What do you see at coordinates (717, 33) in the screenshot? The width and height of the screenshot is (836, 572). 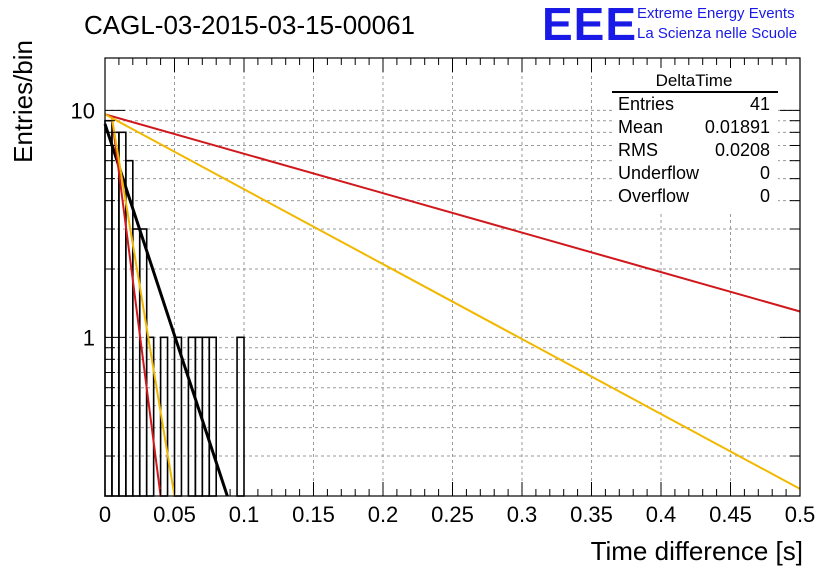 I see `logo-line-2: La Scienza nelle Scuole` at bounding box center [717, 33].